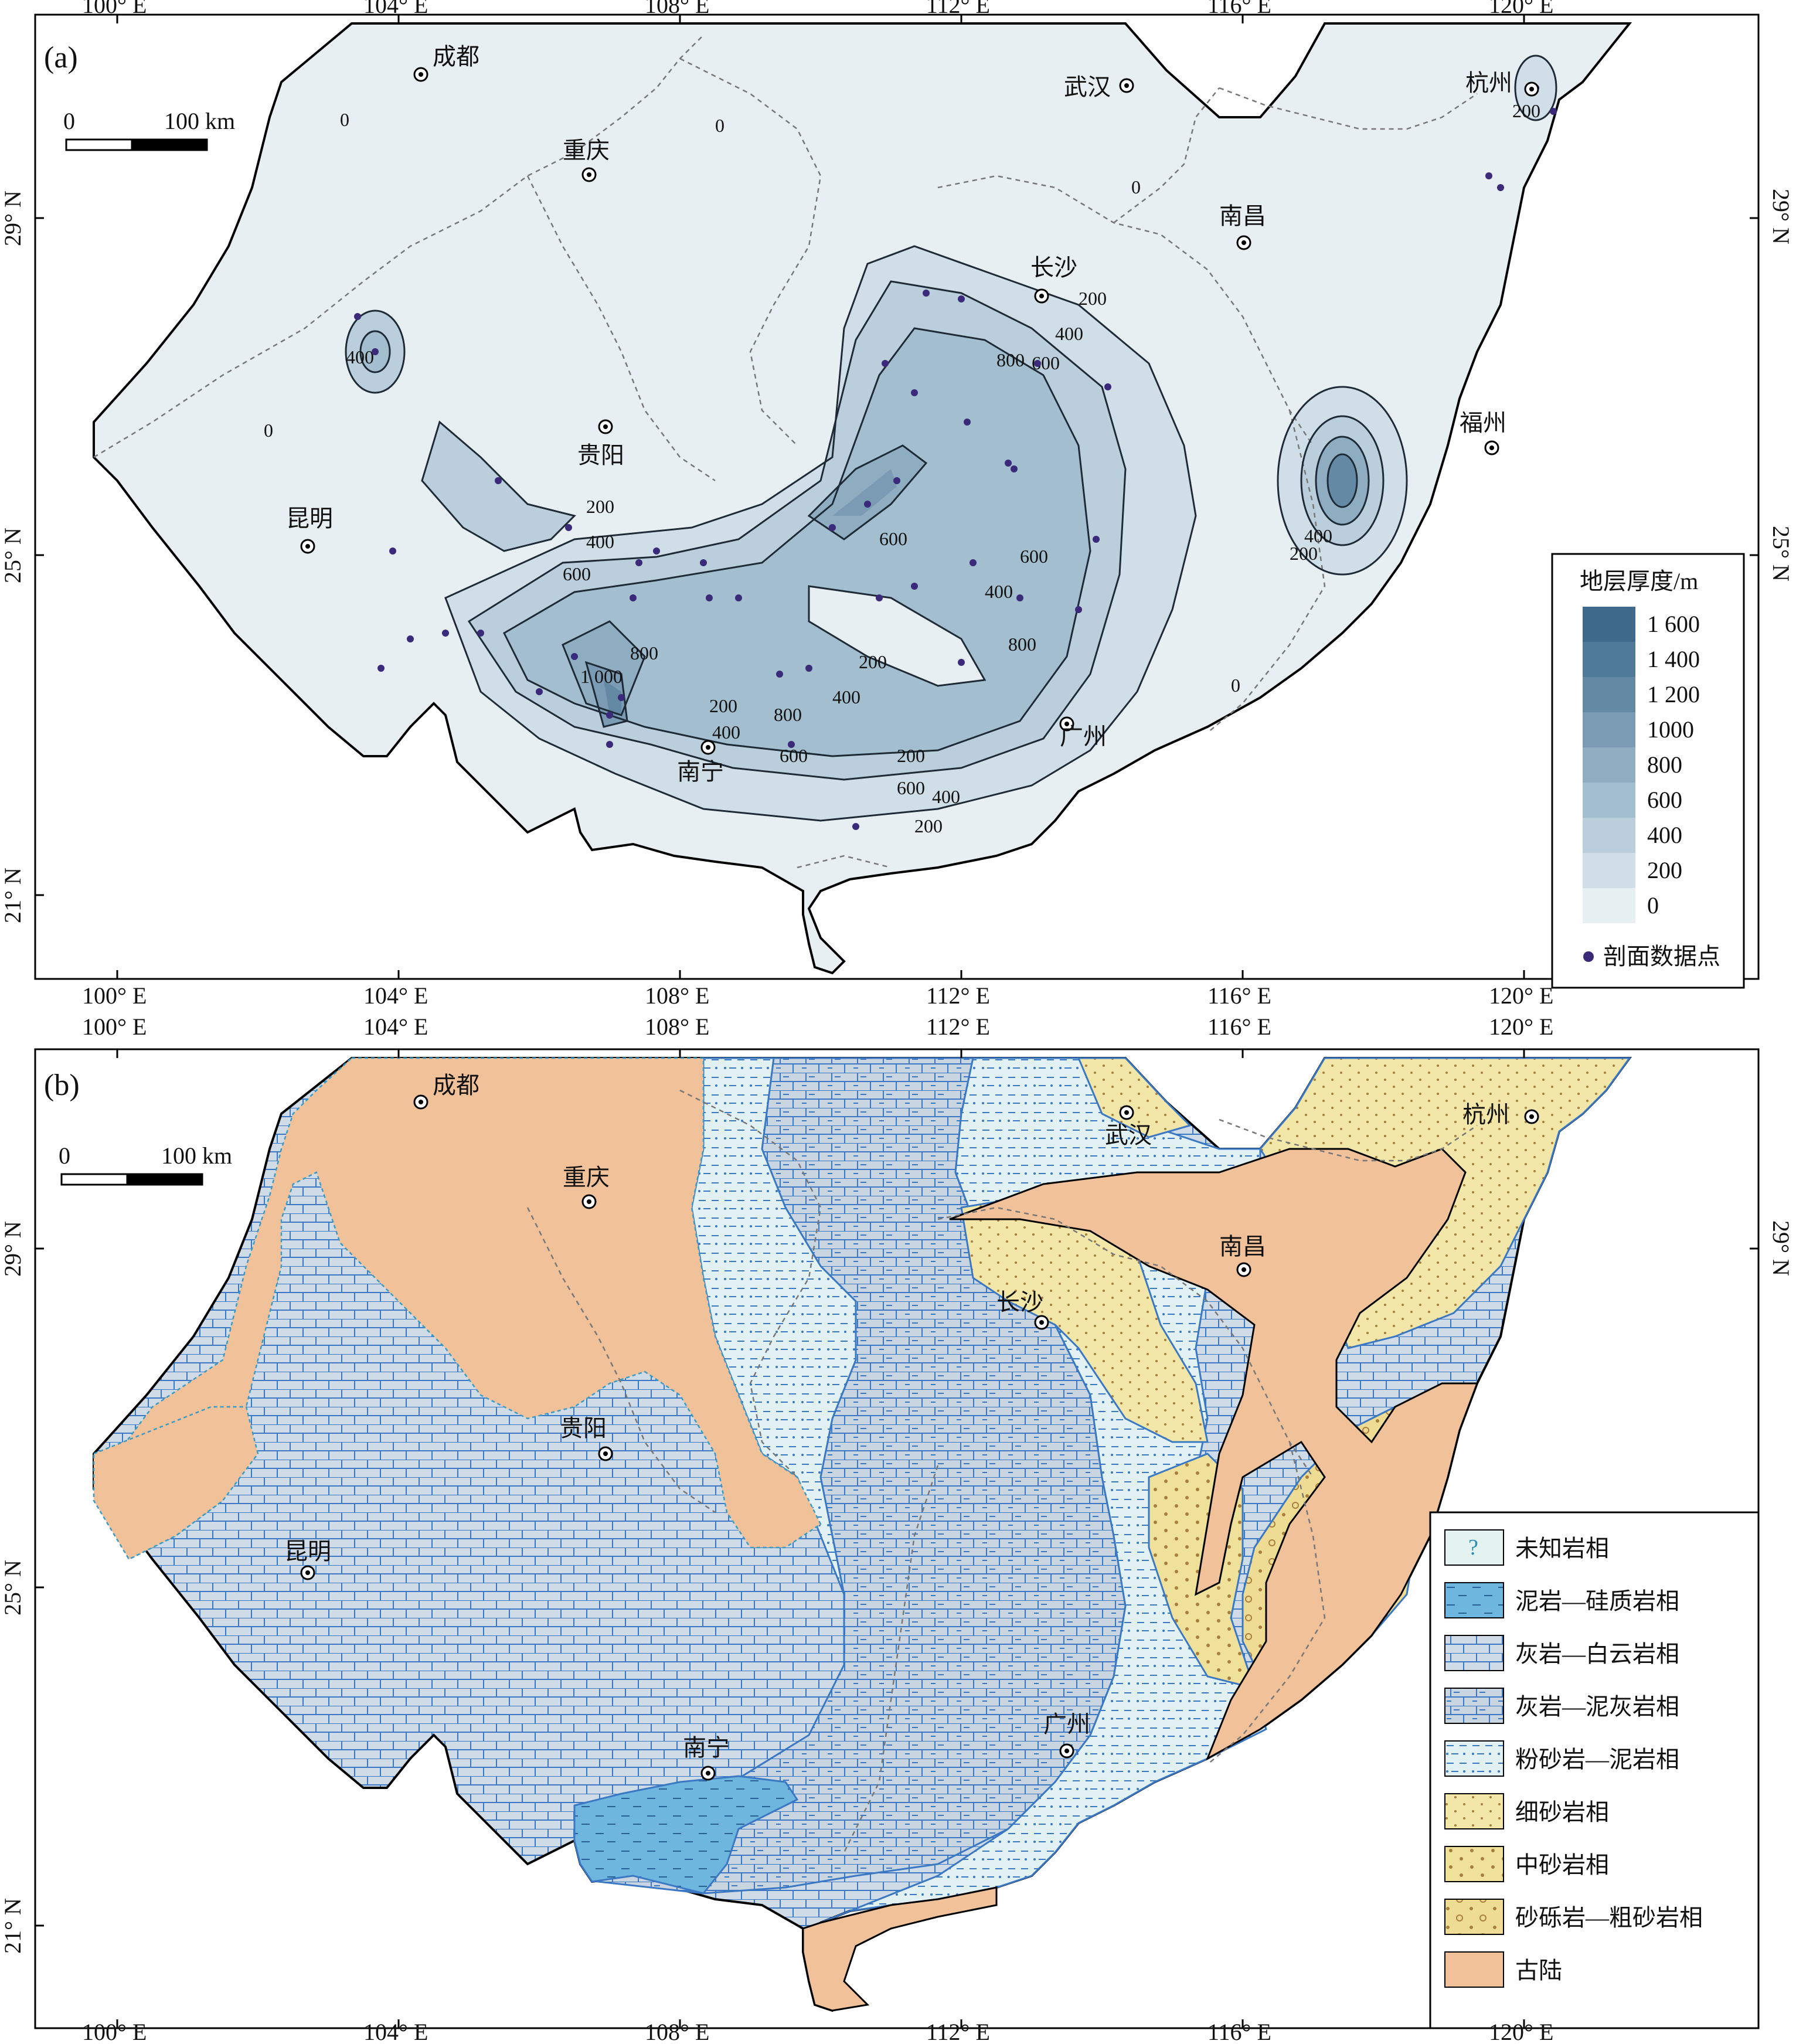 The width and height of the screenshot is (1796, 2044). Describe the element at coordinates (1010, 359) in the screenshot. I see `contour-label: 800` at that location.